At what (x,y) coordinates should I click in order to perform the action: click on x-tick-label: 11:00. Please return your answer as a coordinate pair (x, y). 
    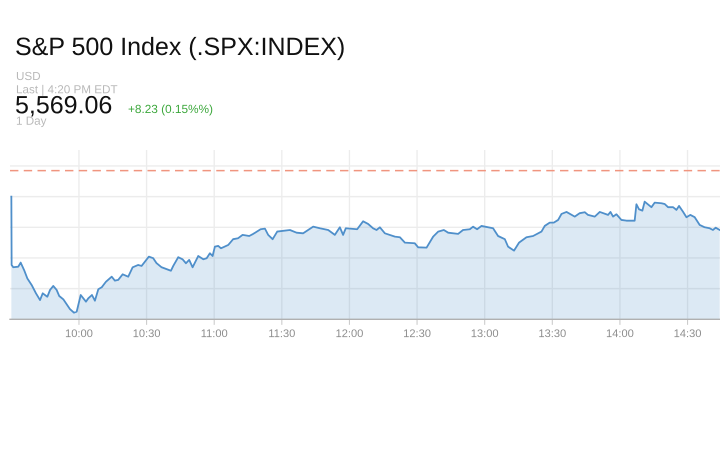
    Looking at the image, I should click on (215, 333).